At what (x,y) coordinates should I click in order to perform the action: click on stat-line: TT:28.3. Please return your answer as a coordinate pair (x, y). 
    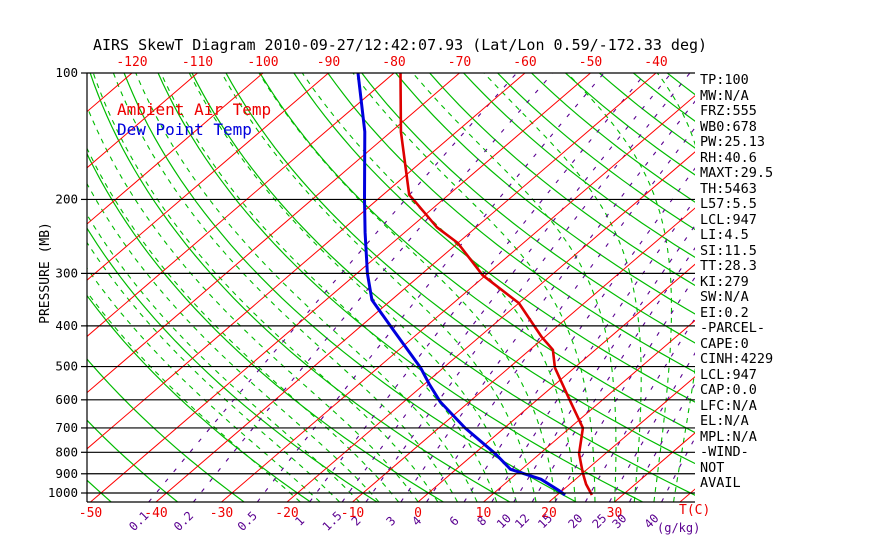
    Looking at the image, I should click on (728, 266).